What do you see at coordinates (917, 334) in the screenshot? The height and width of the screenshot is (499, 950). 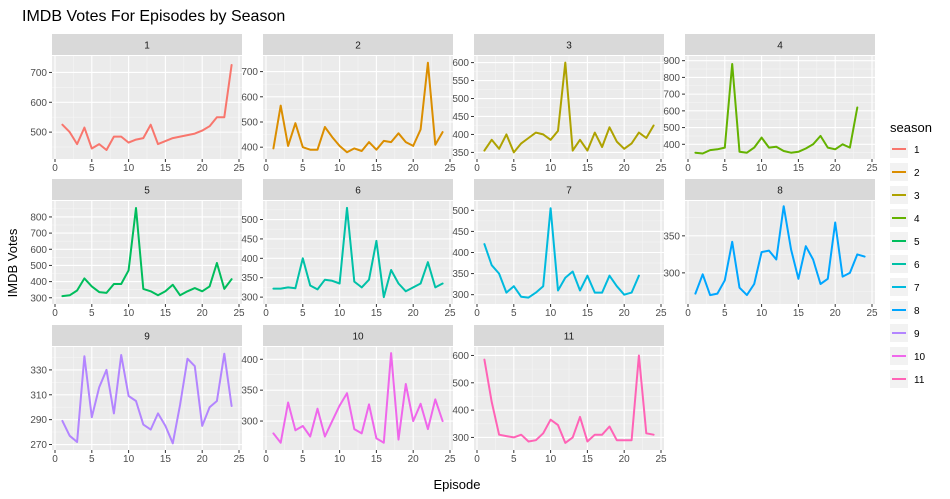 I see `legend-label: 9` at bounding box center [917, 334].